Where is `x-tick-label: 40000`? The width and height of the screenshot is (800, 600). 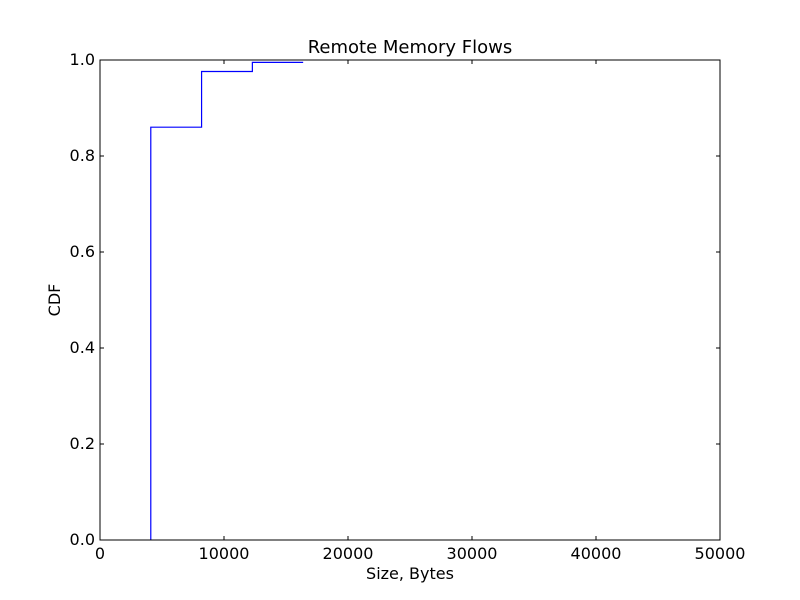
x-tick-label: 40000 is located at coordinates (596, 553).